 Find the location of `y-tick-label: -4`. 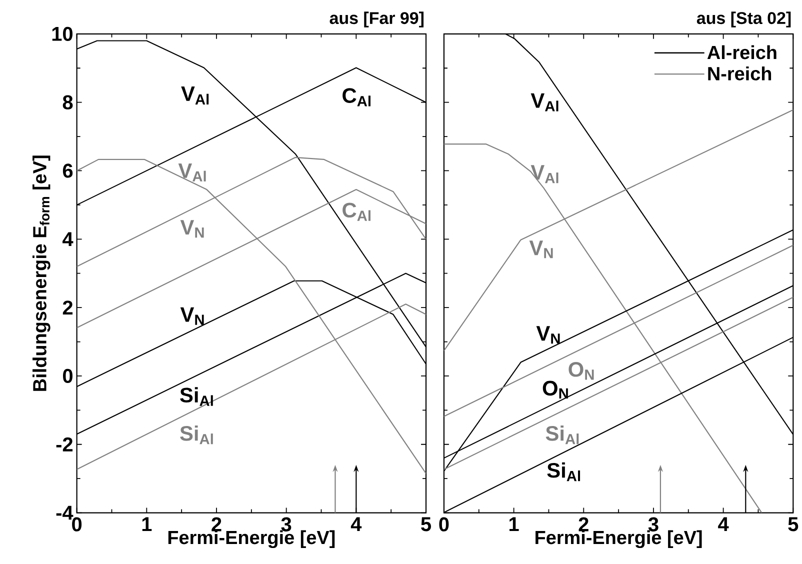

y-tick-label: -4 is located at coordinates (65, 513).